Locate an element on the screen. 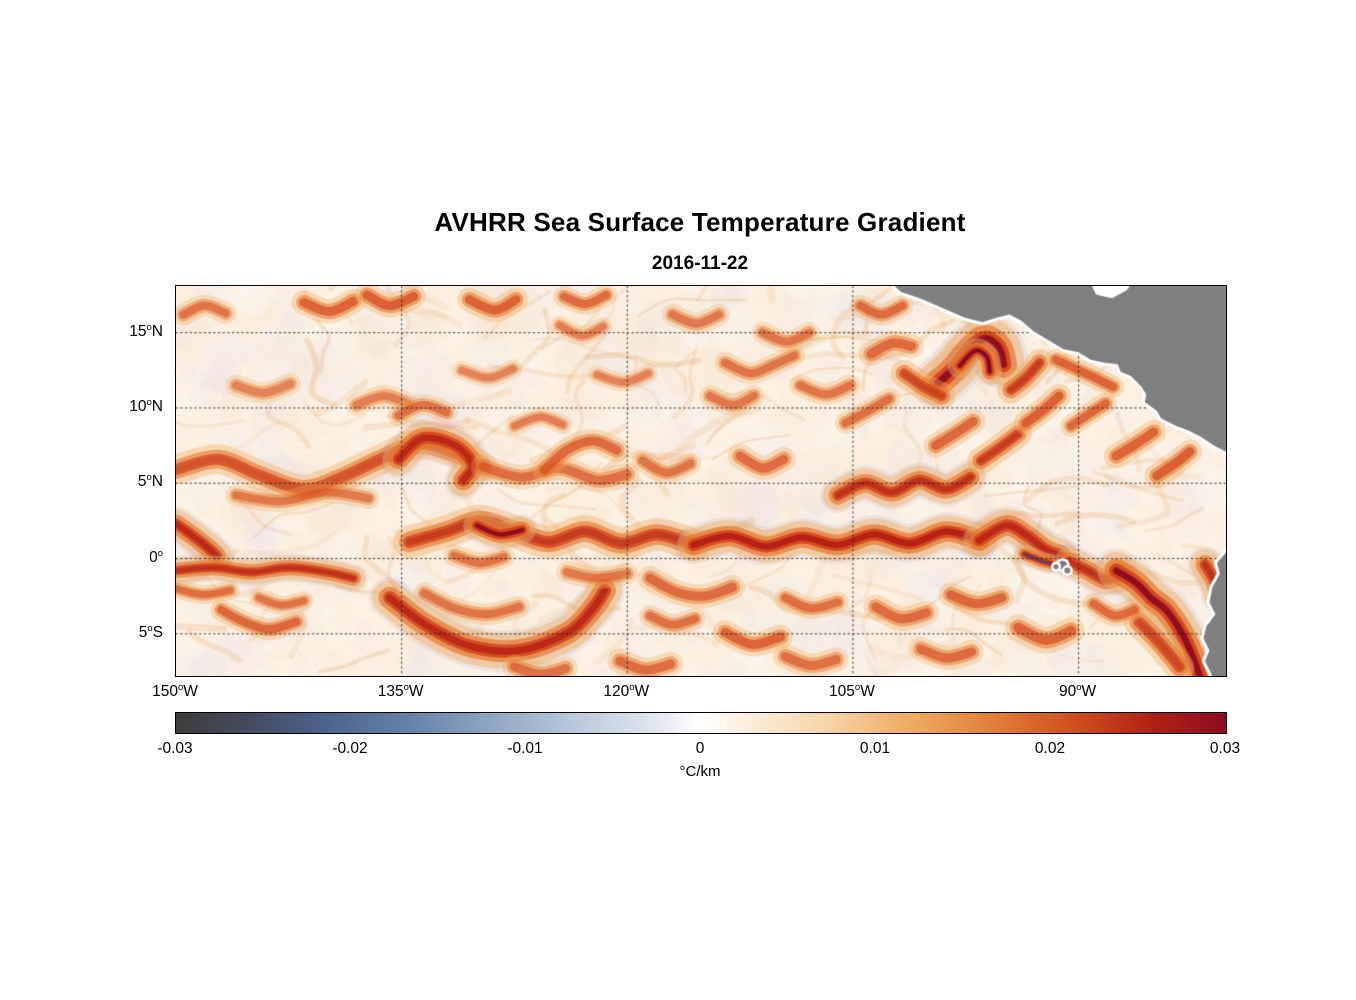 This screenshot has height=1000, width=1356. chart-date-subtitle: 2016-11-22 is located at coordinates (700, 263).